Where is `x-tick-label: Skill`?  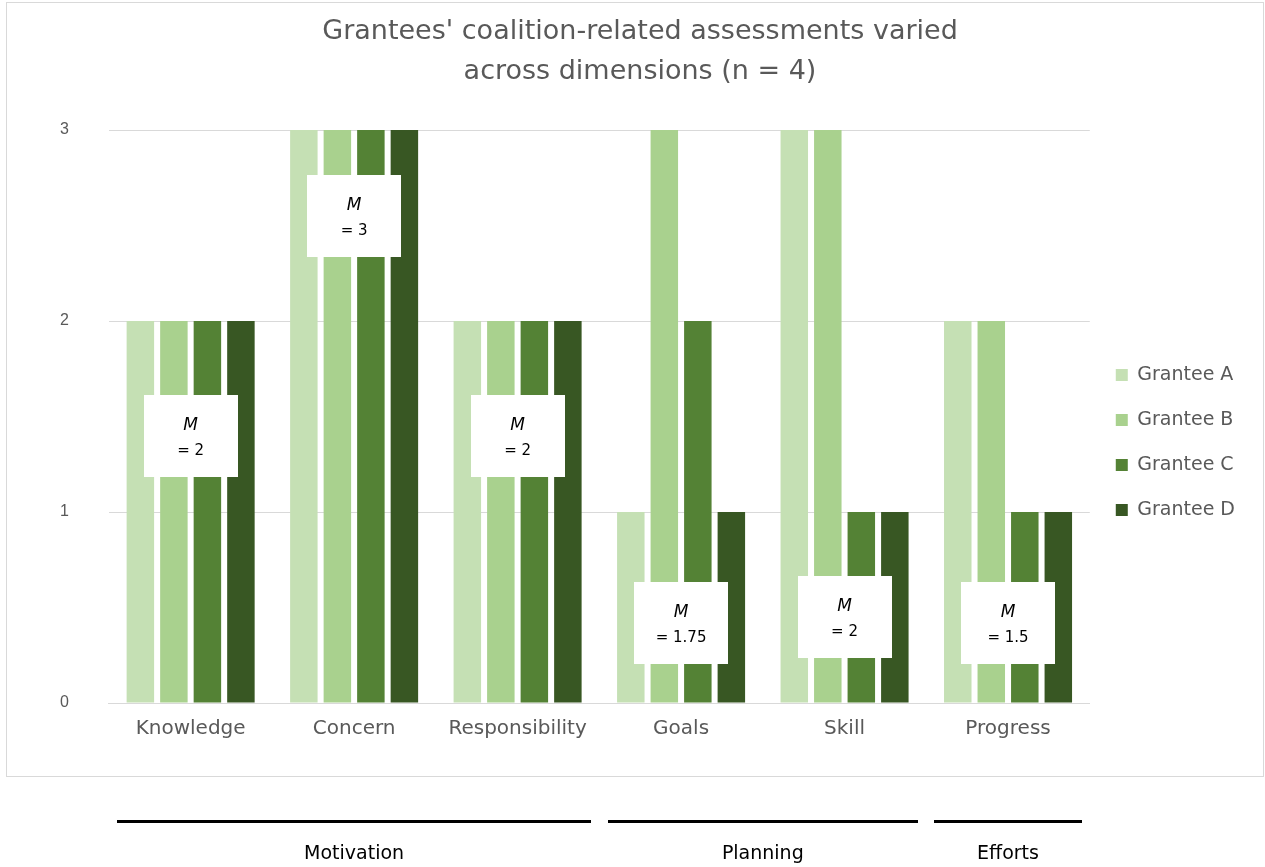
x-tick-label: Skill is located at coordinates (845, 727).